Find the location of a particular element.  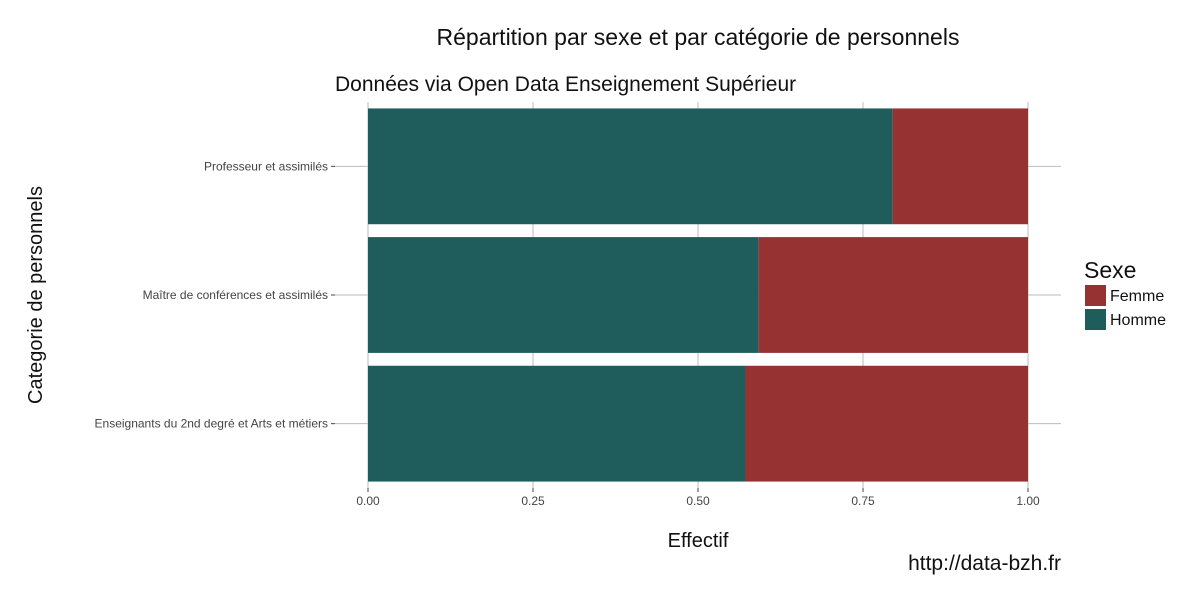

legend-swatch-femme is located at coordinates (1095, 295).